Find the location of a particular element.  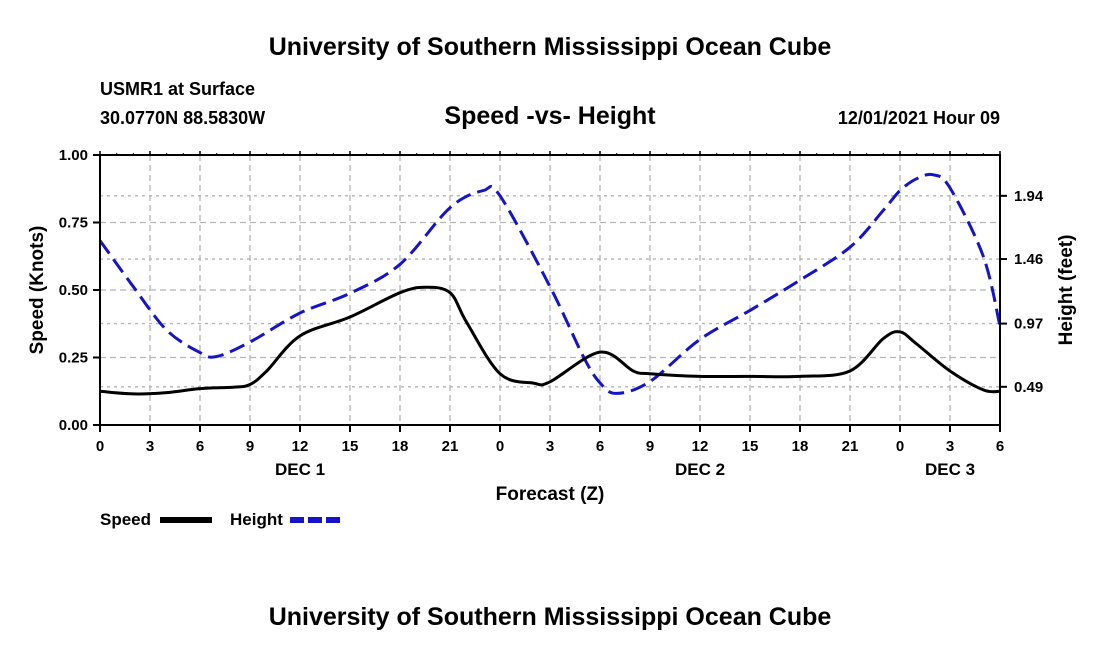

legend-speed-label: Speed is located at coordinates (125, 519).